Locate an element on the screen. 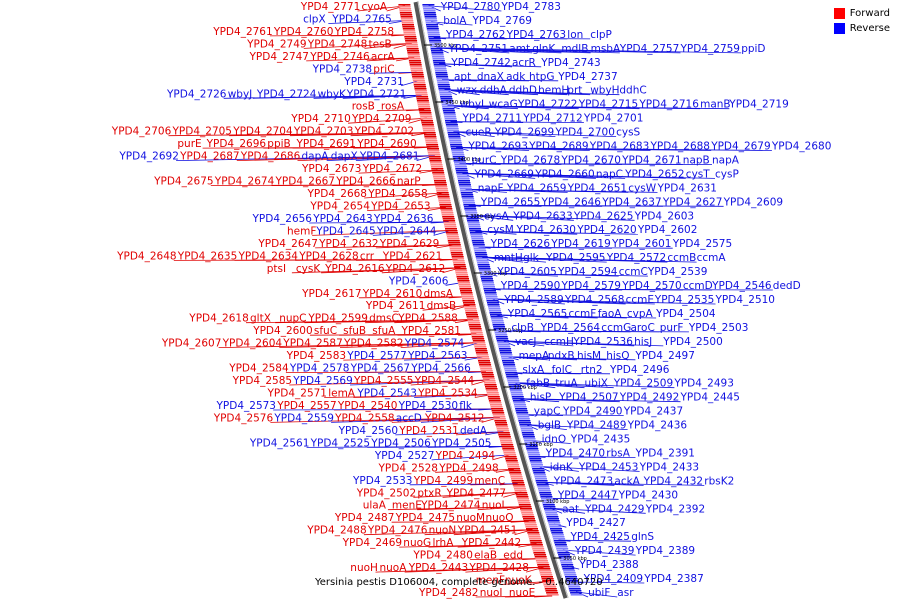 The image size is (900, 600). gene-label: cysP is located at coordinates (727, 174).